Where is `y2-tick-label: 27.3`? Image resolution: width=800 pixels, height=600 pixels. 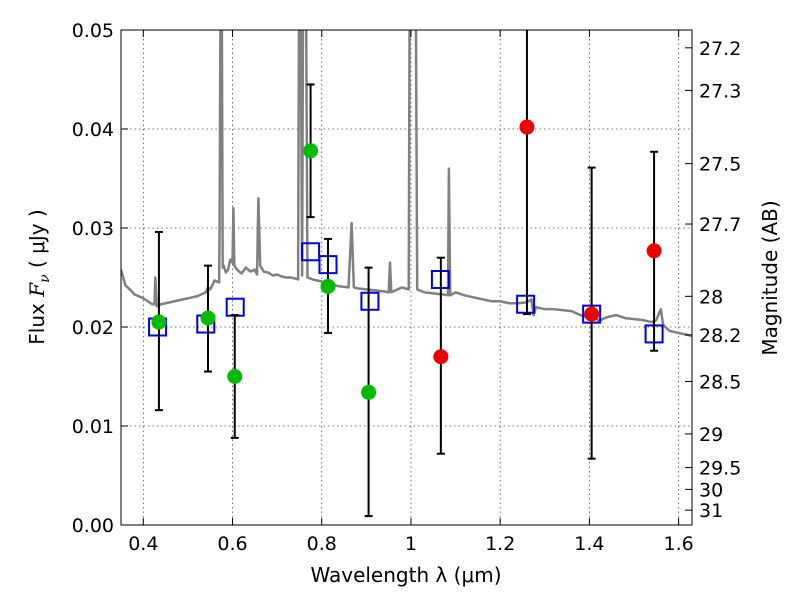 y2-tick-label: 27.3 is located at coordinates (720, 91).